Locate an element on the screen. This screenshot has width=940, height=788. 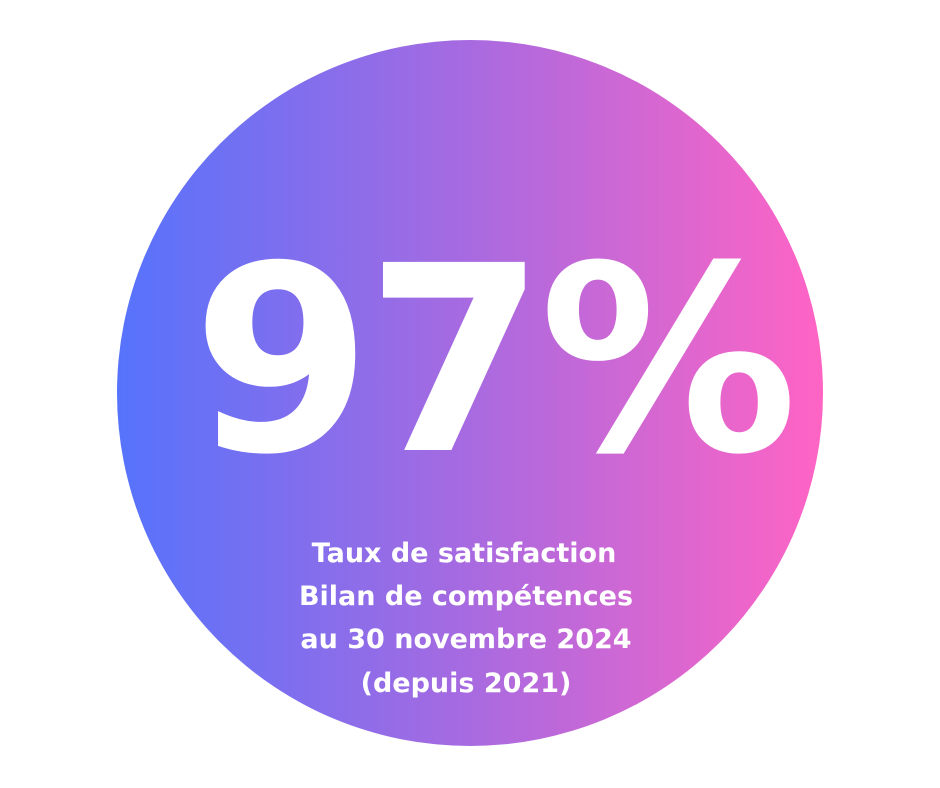
caption-line: au 30 novembre 2024 is located at coordinates (465, 639).